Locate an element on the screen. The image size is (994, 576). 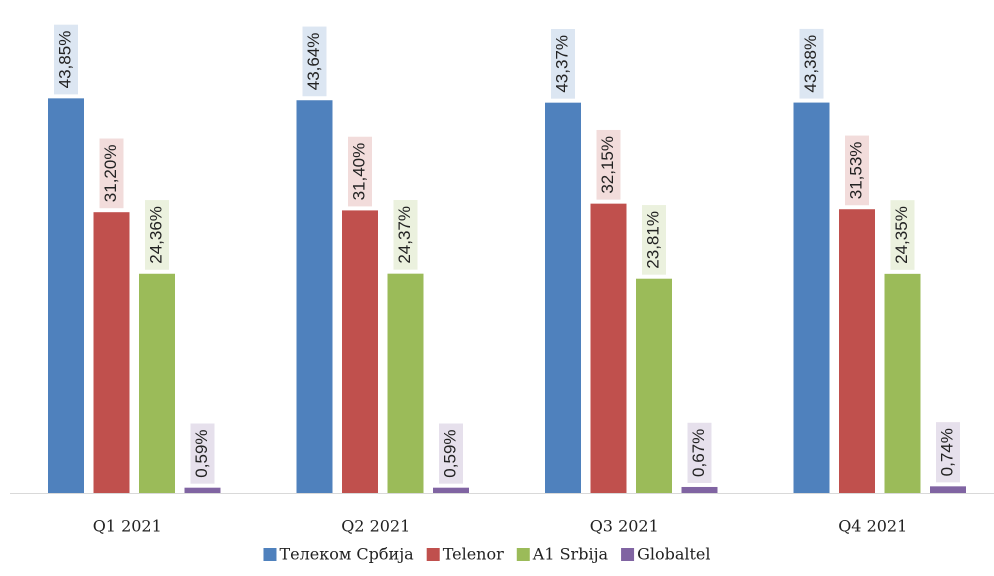
data-label: 31,20% is located at coordinates (110, 174).